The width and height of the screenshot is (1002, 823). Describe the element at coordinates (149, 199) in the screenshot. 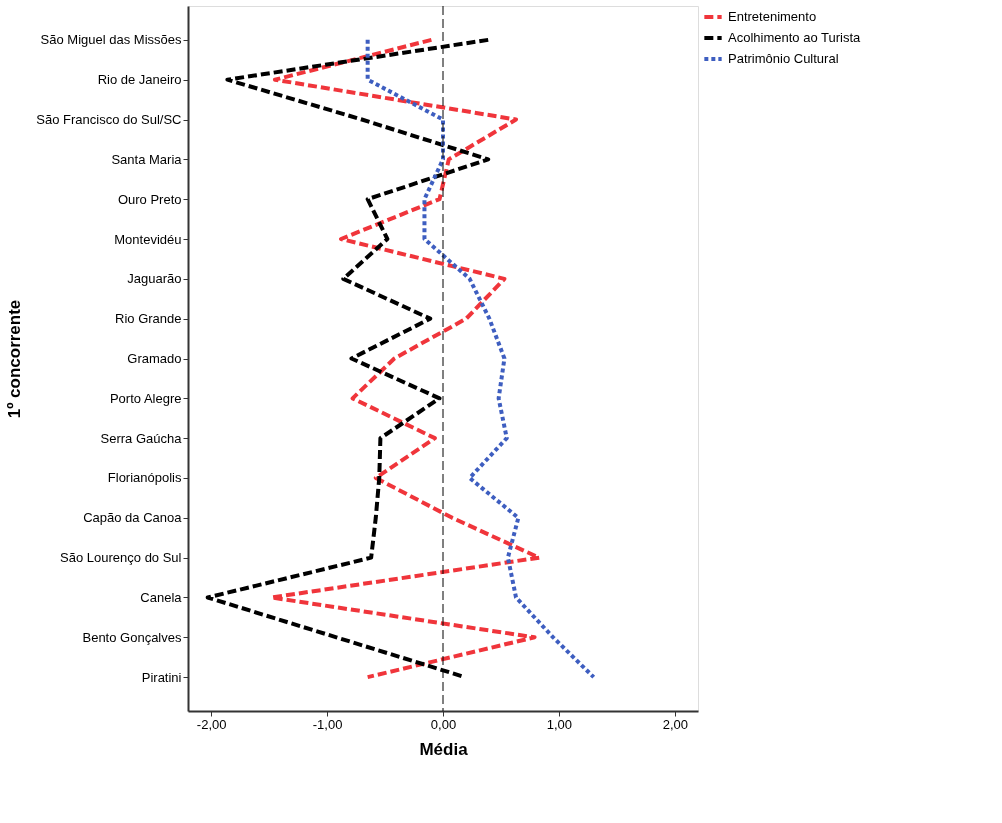

I see `y-tick-label: Ouro Preto` at that location.